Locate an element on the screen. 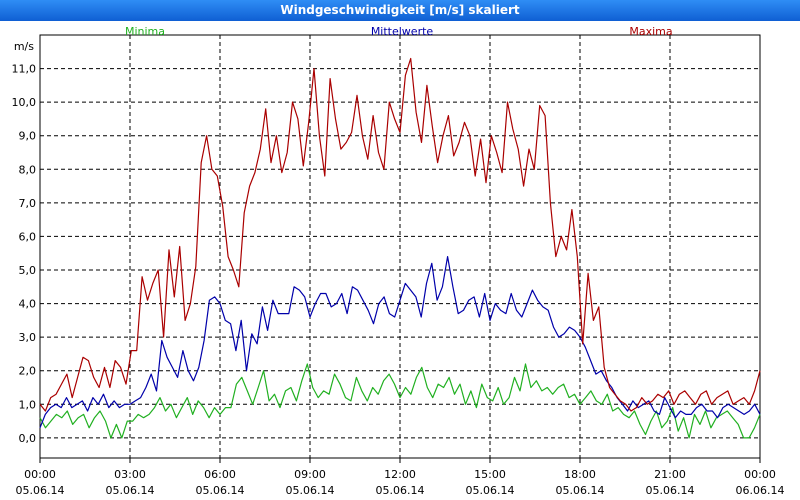  y-tick-label: 10,0 is located at coordinates (24, 102).